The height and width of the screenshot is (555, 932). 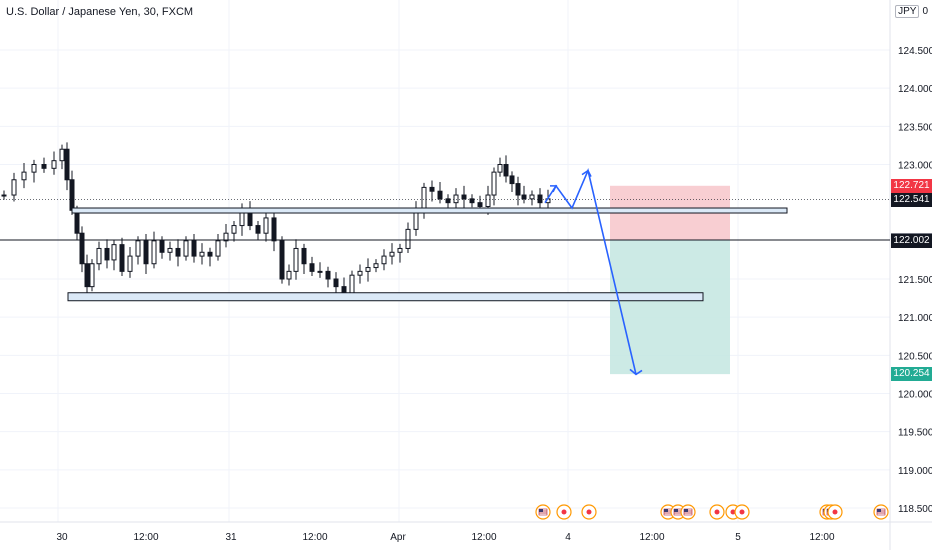 I want to click on currency-indicator: JPY 0, so click(x=911, y=11).